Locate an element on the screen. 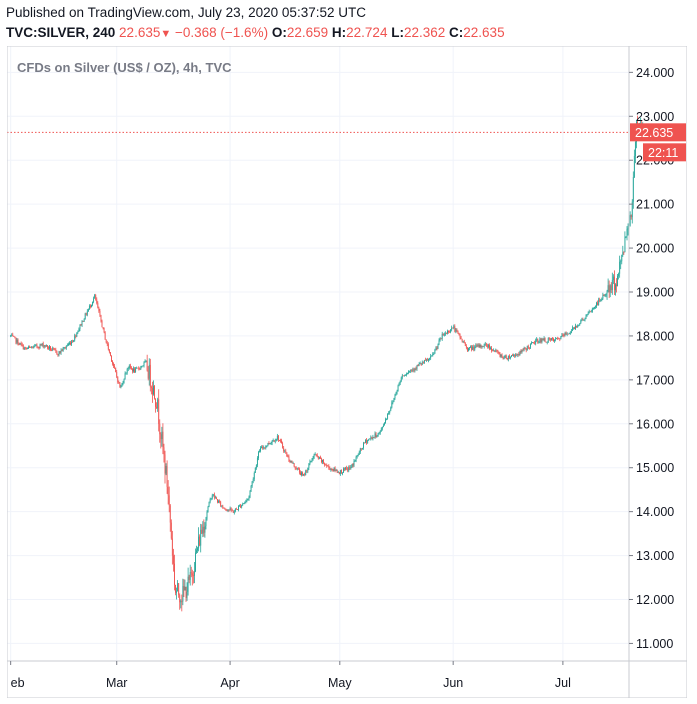  time-axis: eb Mar Apr May Jun Jul is located at coordinates (290, 675).